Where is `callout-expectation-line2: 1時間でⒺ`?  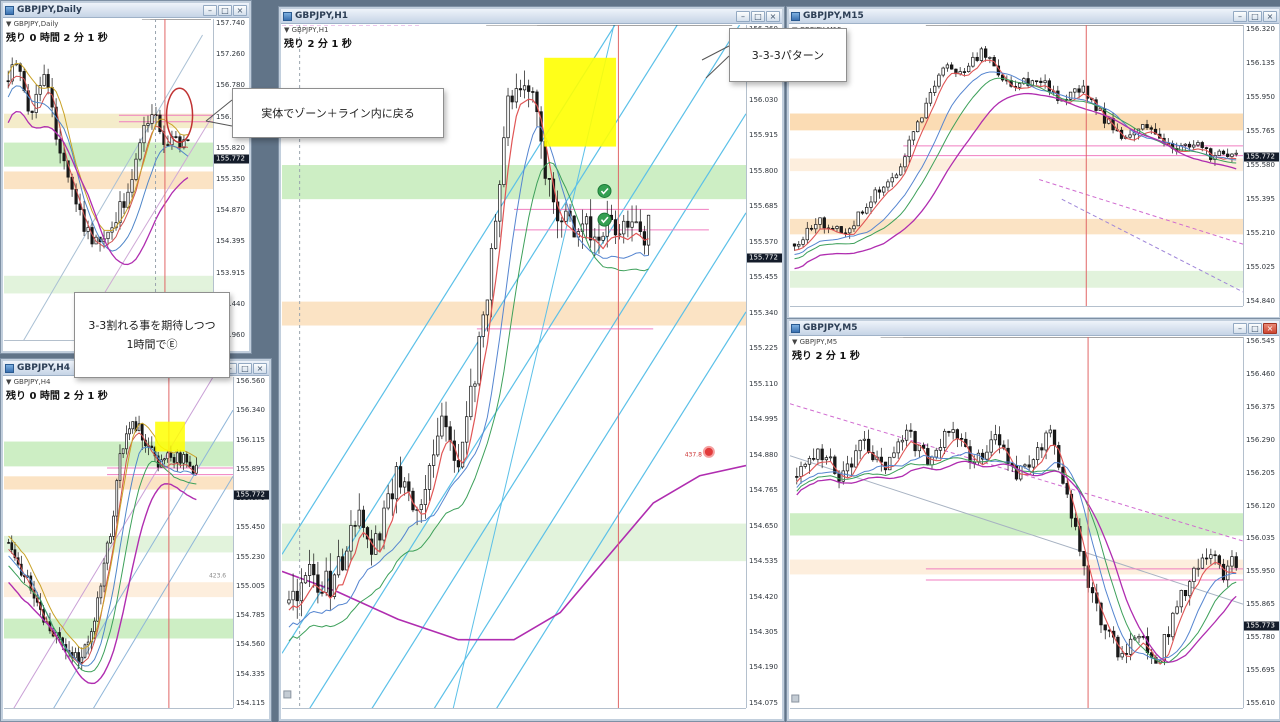 callout-expectation-line2: 1時間でⒺ is located at coordinates (152, 344).